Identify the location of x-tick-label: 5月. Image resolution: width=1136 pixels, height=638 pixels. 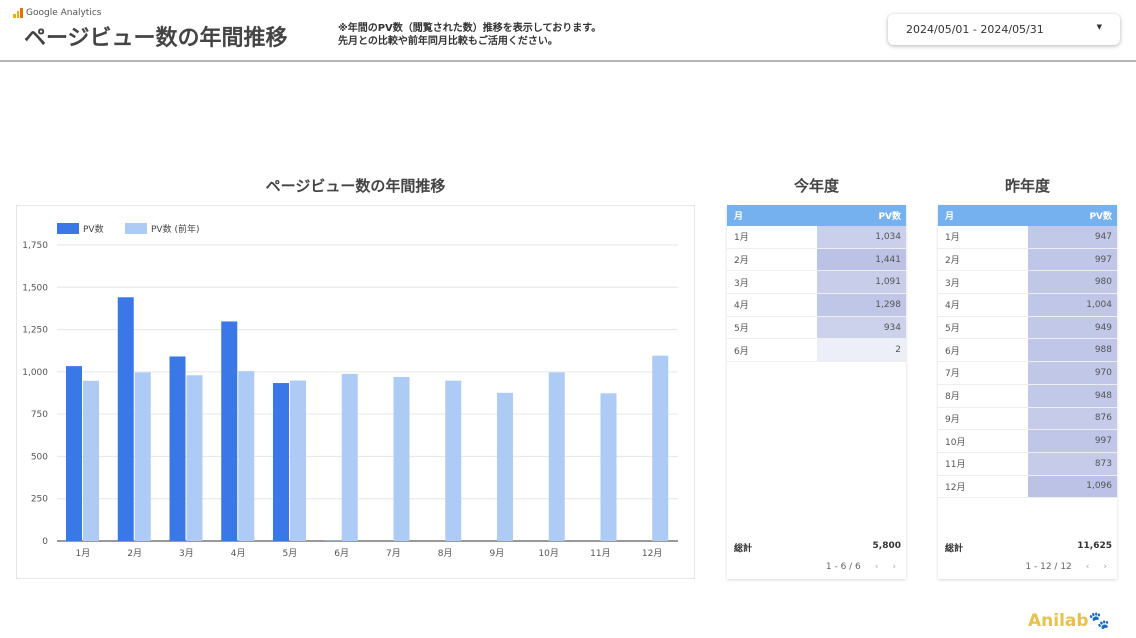
(290, 553).